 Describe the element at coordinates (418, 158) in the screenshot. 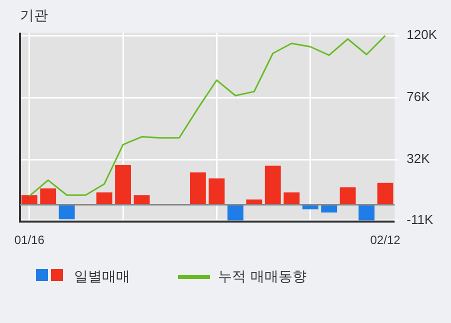

I see `y-tick-label: 32K` at that location.